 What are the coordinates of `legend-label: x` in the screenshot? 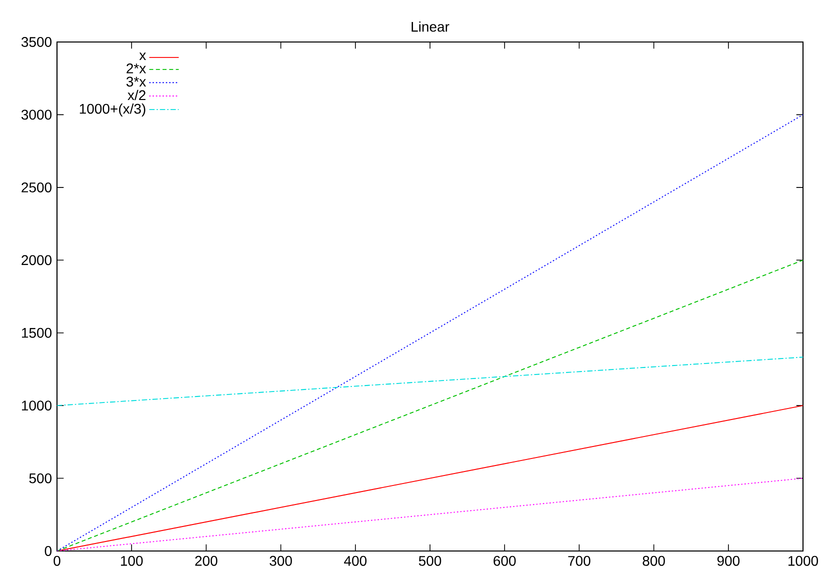 It's located at (142, 56).